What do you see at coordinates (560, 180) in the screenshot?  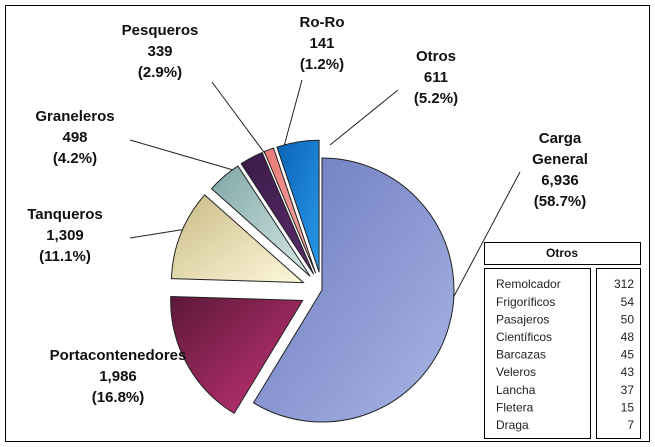 I see `value-label: 6,936` at bounding box center [560, 180].